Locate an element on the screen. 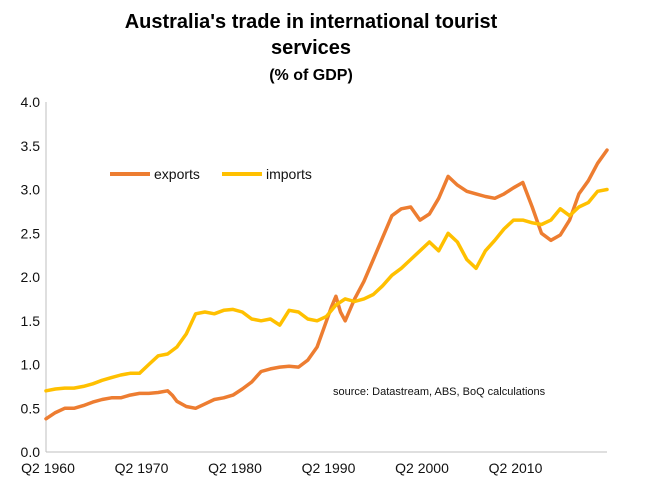 The image size is (652, 496). chart-subtitle: (% of GDP) is located at coordinates (311, 75).